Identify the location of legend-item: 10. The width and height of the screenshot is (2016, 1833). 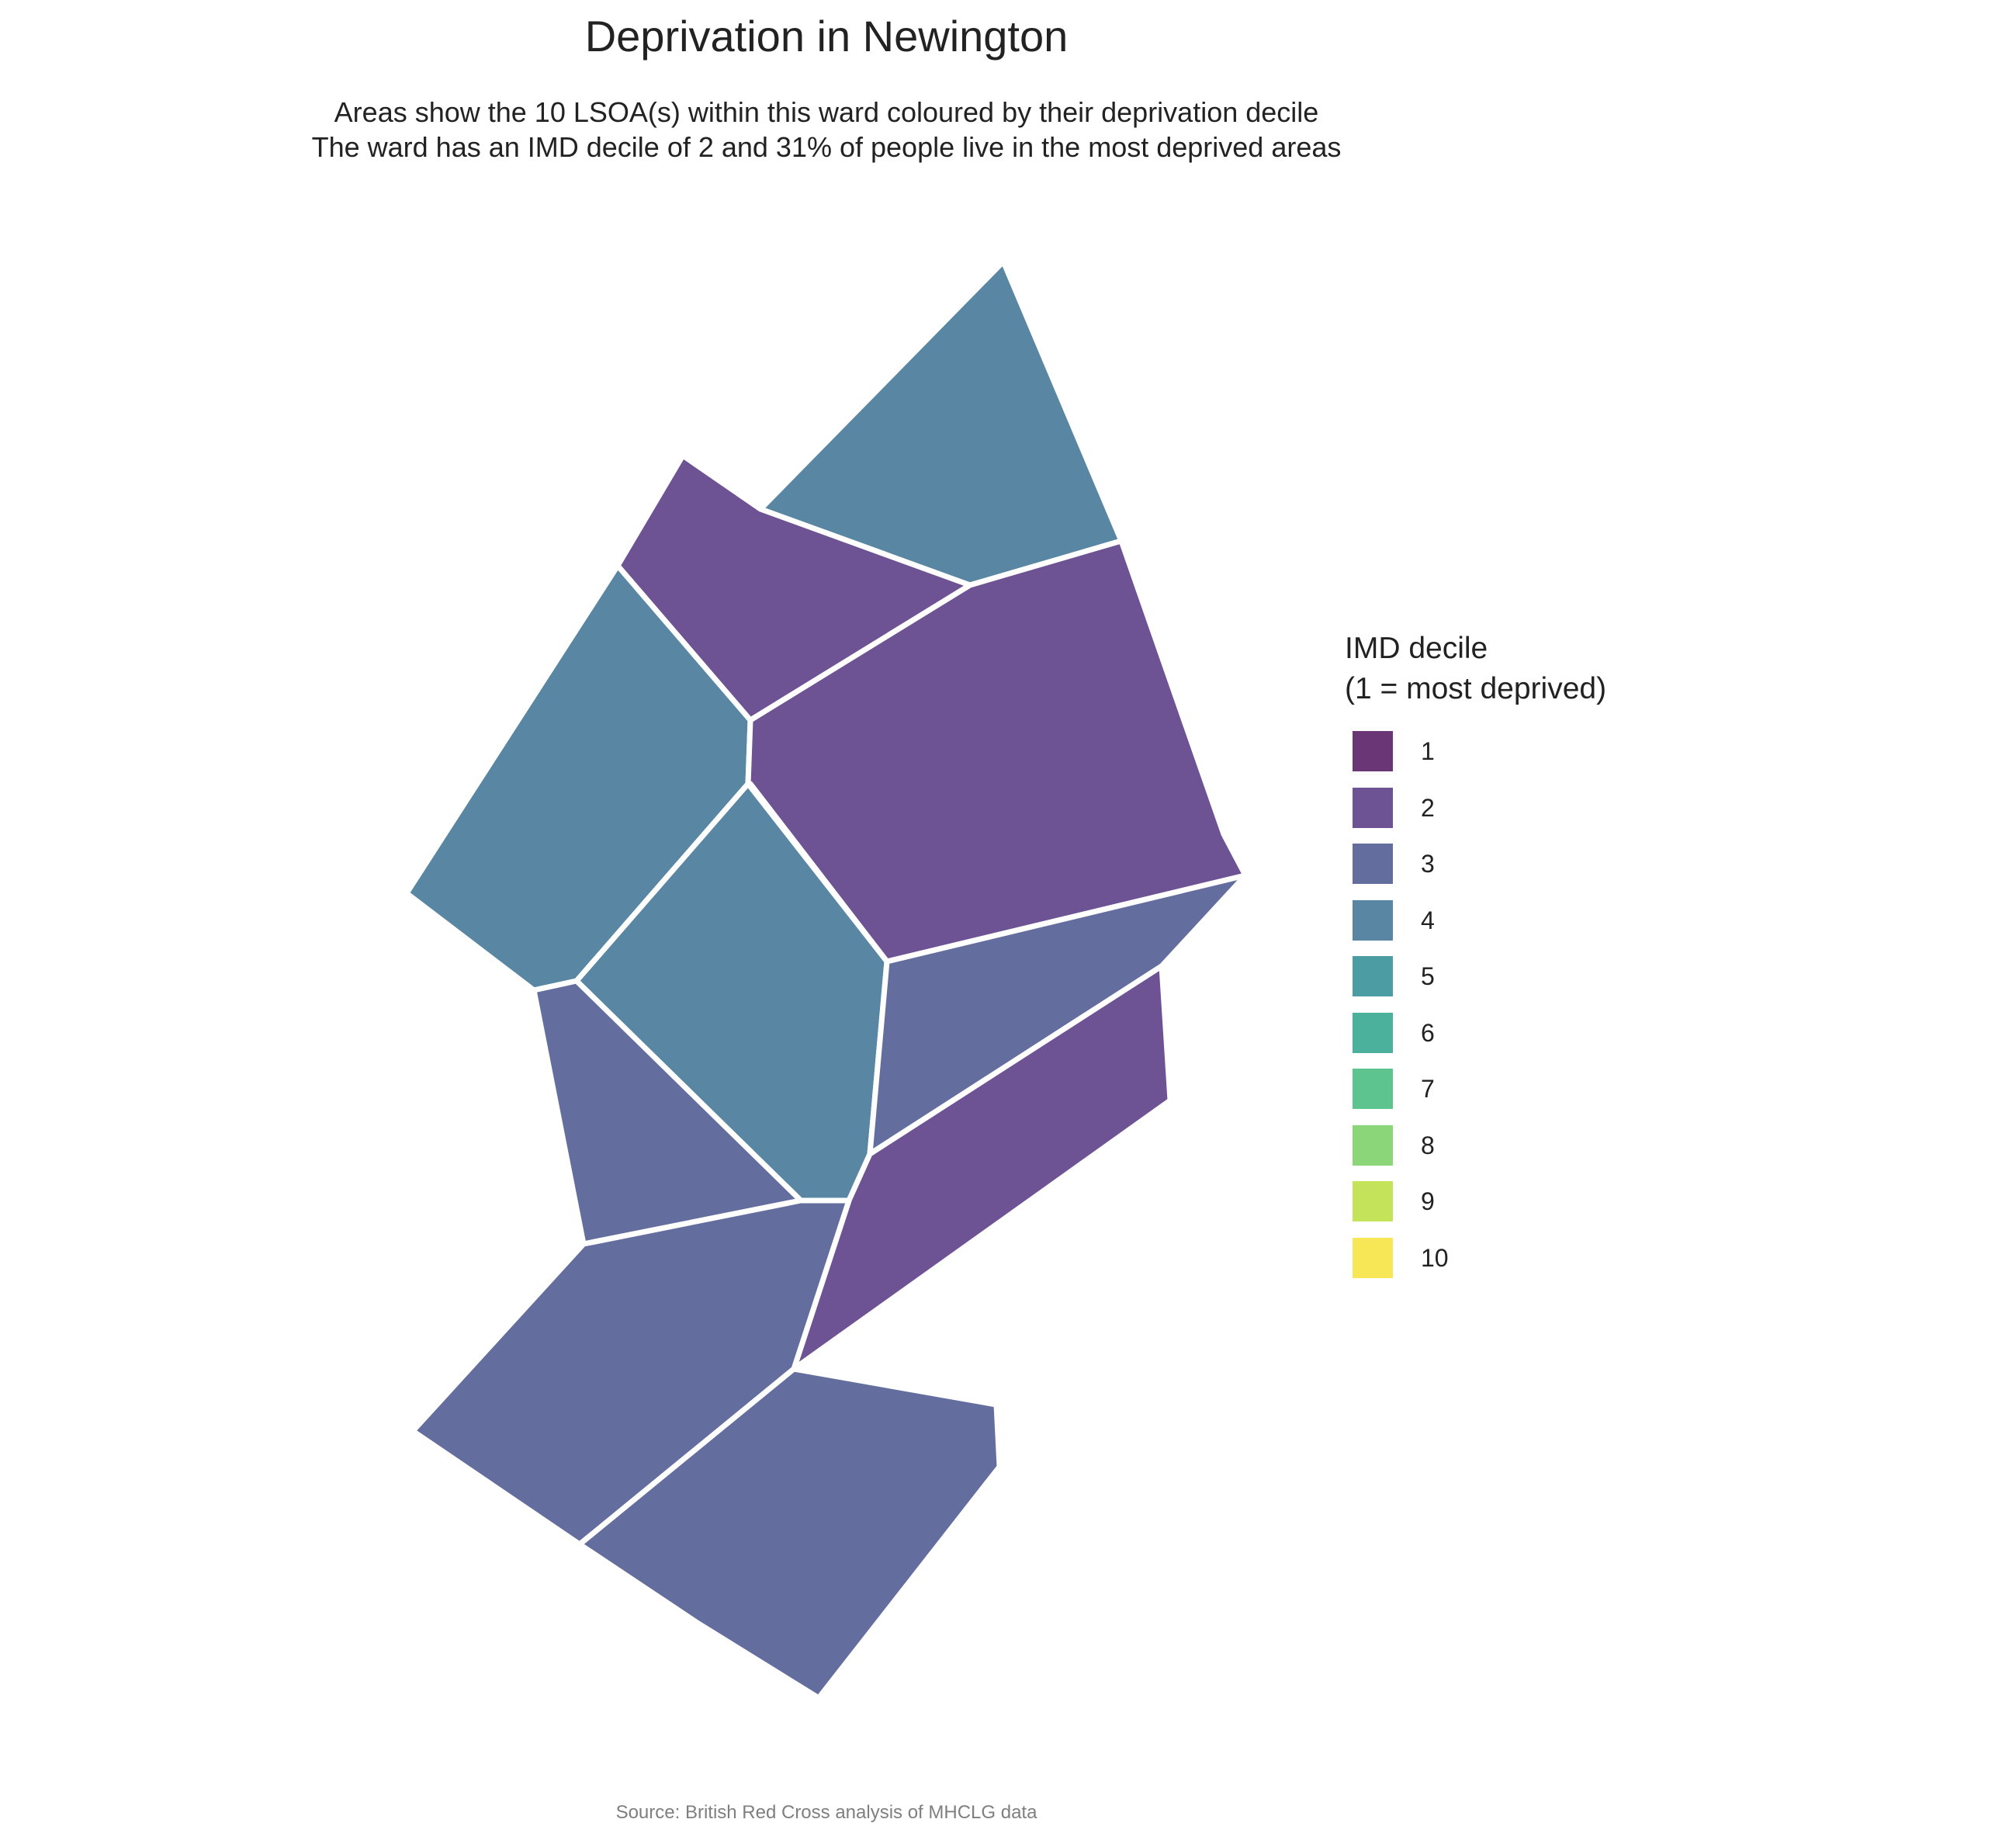
(1476, 1265).